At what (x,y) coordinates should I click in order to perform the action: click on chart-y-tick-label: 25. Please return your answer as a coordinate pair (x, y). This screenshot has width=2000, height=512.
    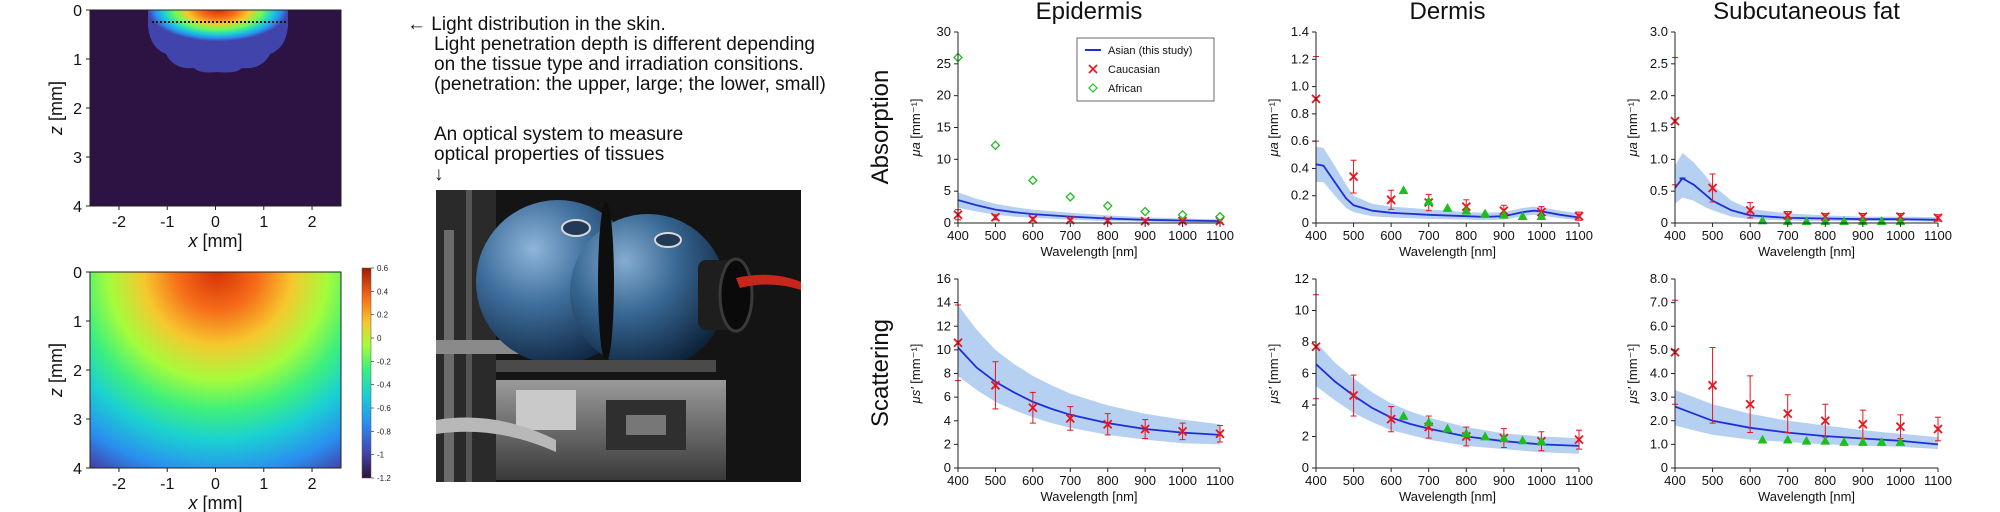
    Looking at the image, I should click on (944, 63).